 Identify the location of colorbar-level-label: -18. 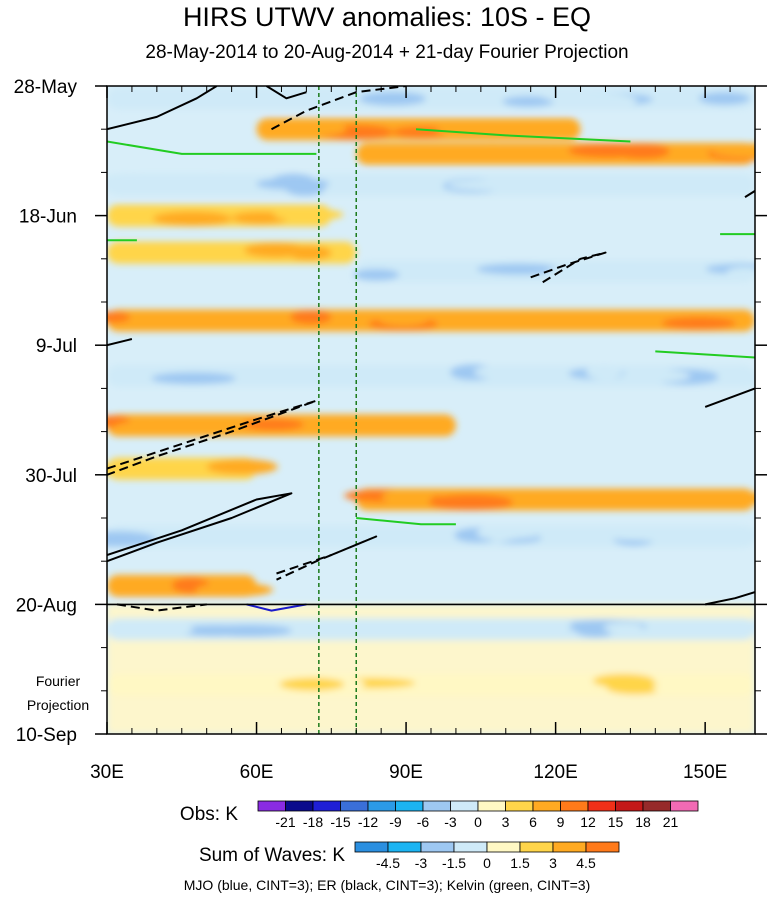
(313, 822).